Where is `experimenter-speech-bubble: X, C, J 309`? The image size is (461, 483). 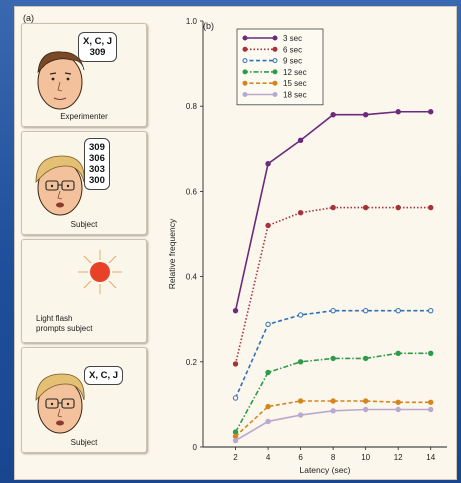
experimenter-speech-bubble: X, C, J 309 is located at coordinates (98, 47).